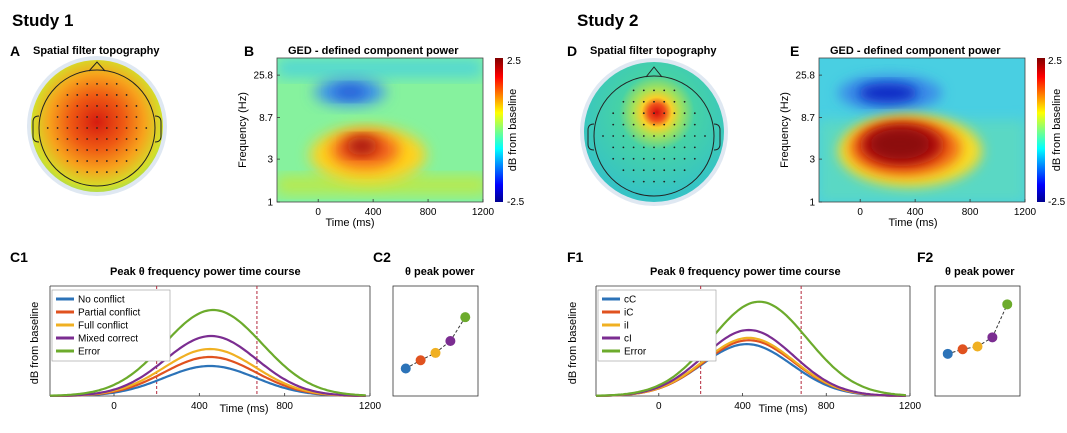 The height and width of the screenshot is (433, 1067). Describe the element at coordinates (96, 51) in the screenshot. I see `panel-a-title: Spatial filter topography` at that location.